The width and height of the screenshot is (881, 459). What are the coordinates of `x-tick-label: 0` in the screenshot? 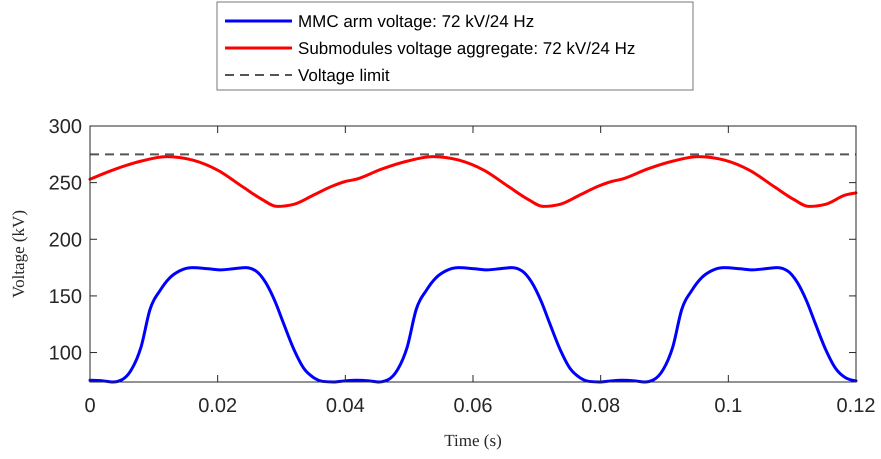 It's located at (90, 406).